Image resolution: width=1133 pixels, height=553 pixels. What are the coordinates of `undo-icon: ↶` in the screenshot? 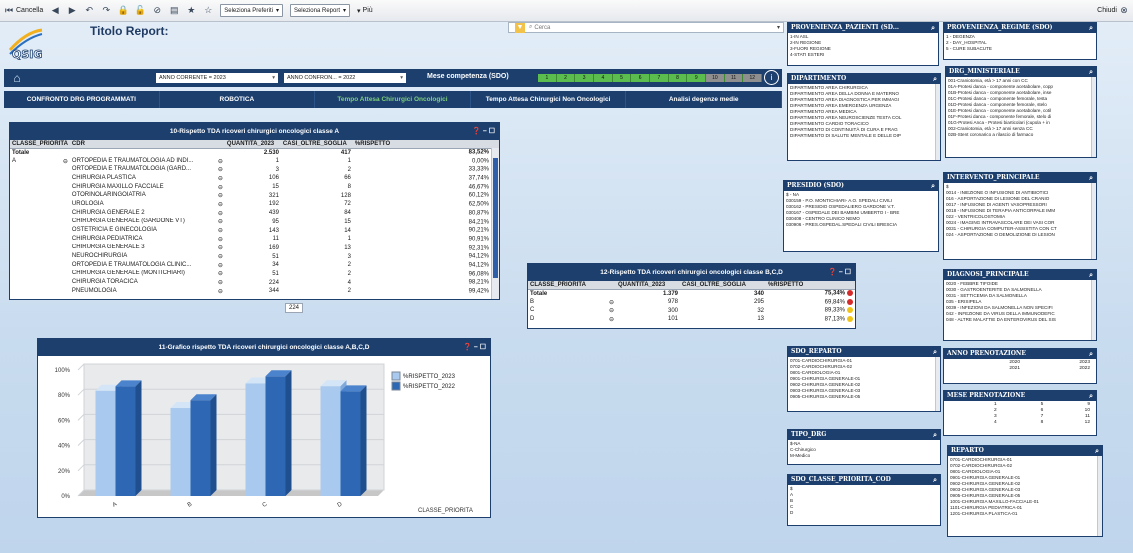 It's located at (89, 10).